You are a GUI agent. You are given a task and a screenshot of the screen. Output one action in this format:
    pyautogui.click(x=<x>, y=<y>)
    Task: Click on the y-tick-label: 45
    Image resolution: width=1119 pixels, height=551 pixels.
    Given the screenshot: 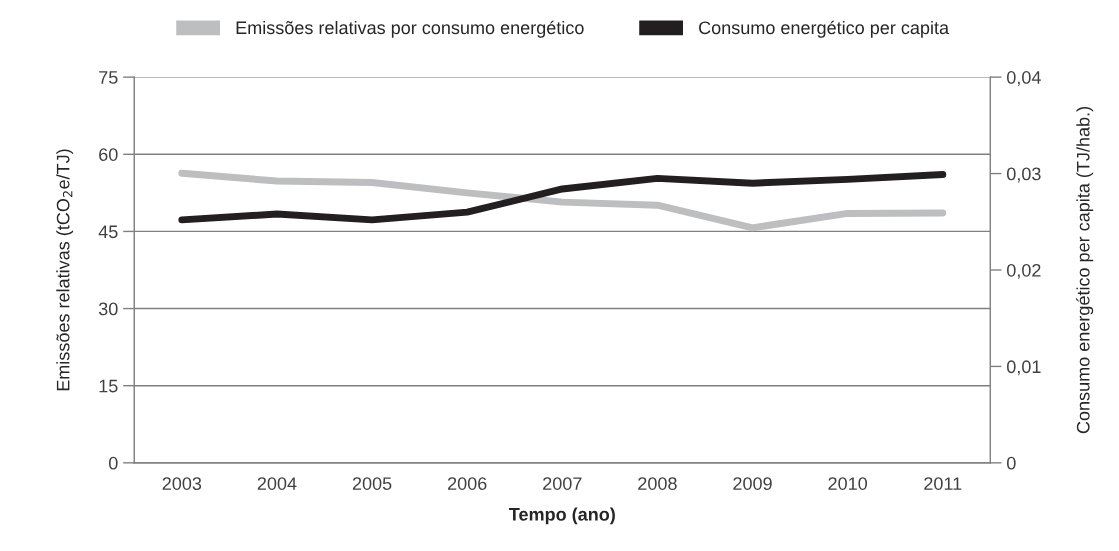 What is the action you would take?
    pyautogui.click(x=108, y=232)
    